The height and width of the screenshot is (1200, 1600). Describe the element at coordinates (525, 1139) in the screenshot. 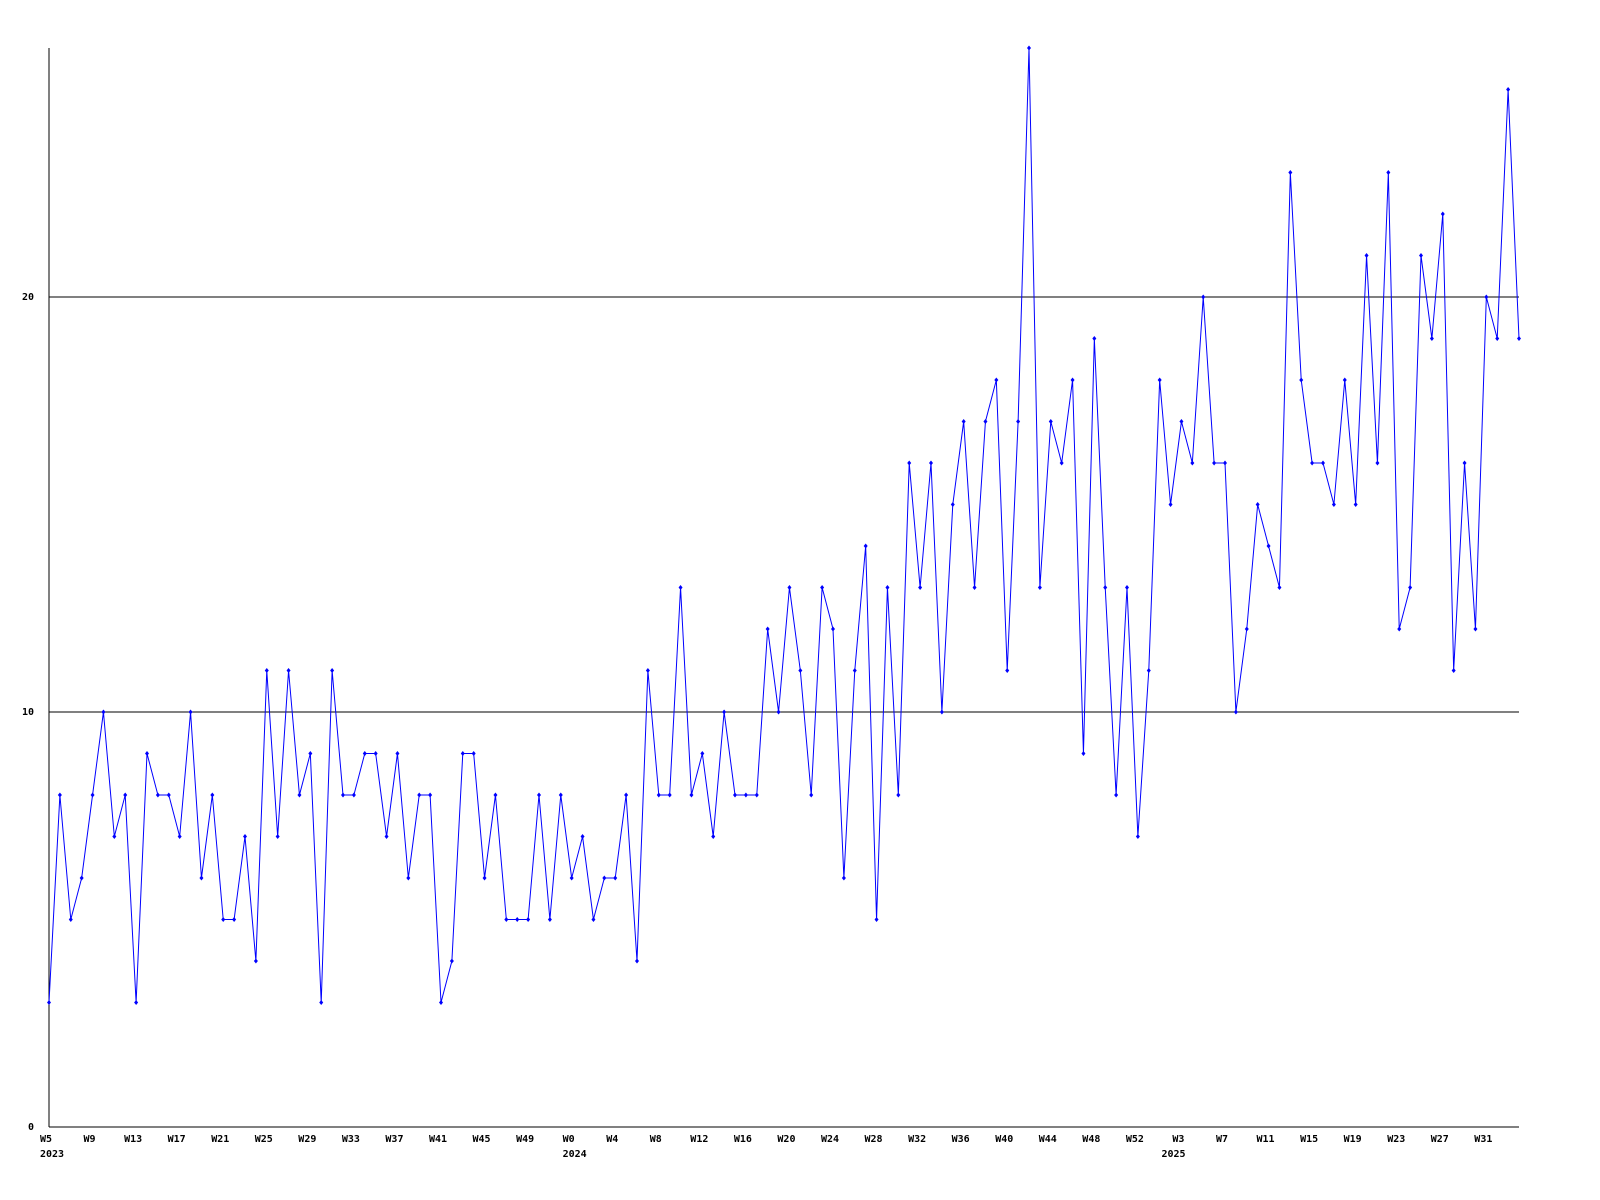

I see `x-tick-label: W49` at that location.